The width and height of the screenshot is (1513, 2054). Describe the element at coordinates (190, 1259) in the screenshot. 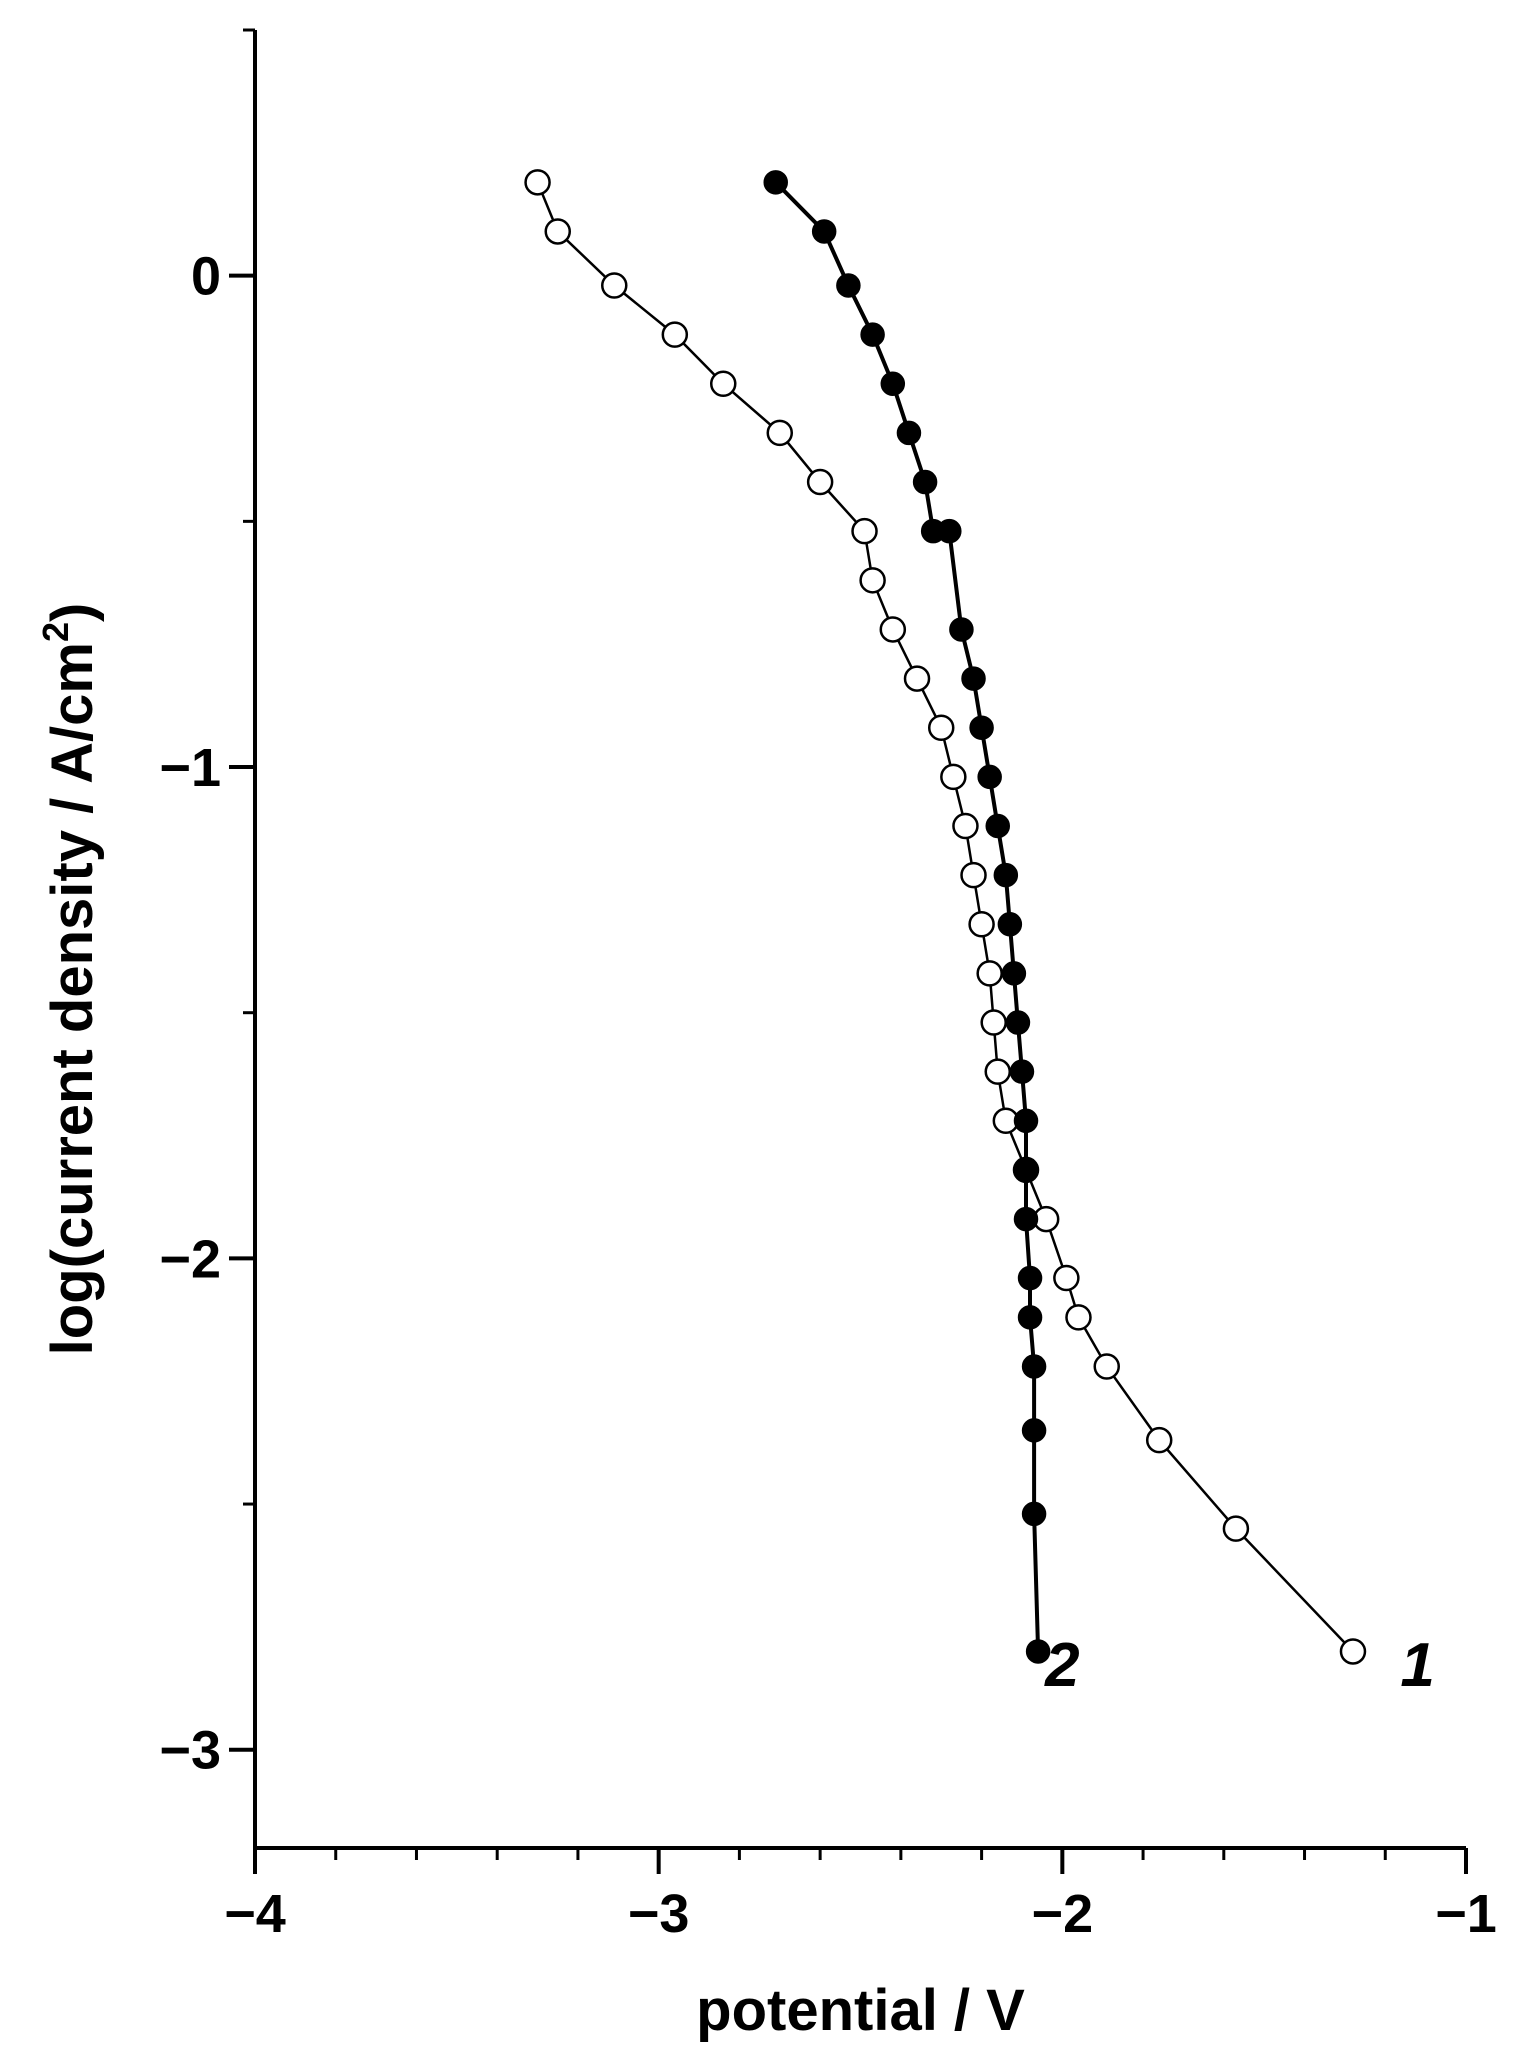

I see `y-tick-label: −2` at that location.